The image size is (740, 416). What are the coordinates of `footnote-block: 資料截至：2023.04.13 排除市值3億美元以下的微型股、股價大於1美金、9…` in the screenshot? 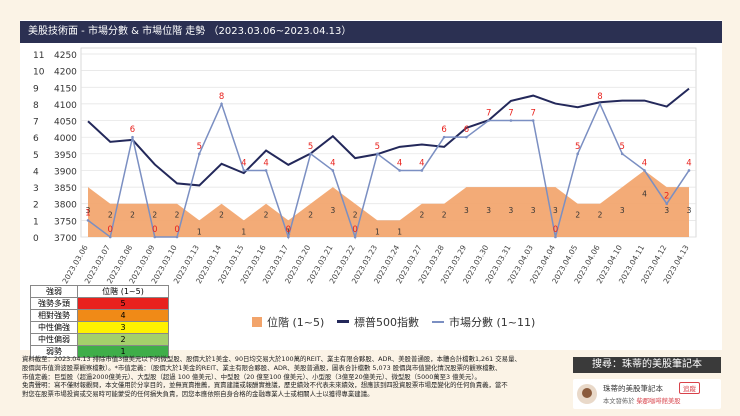 It's located at (294, 377).